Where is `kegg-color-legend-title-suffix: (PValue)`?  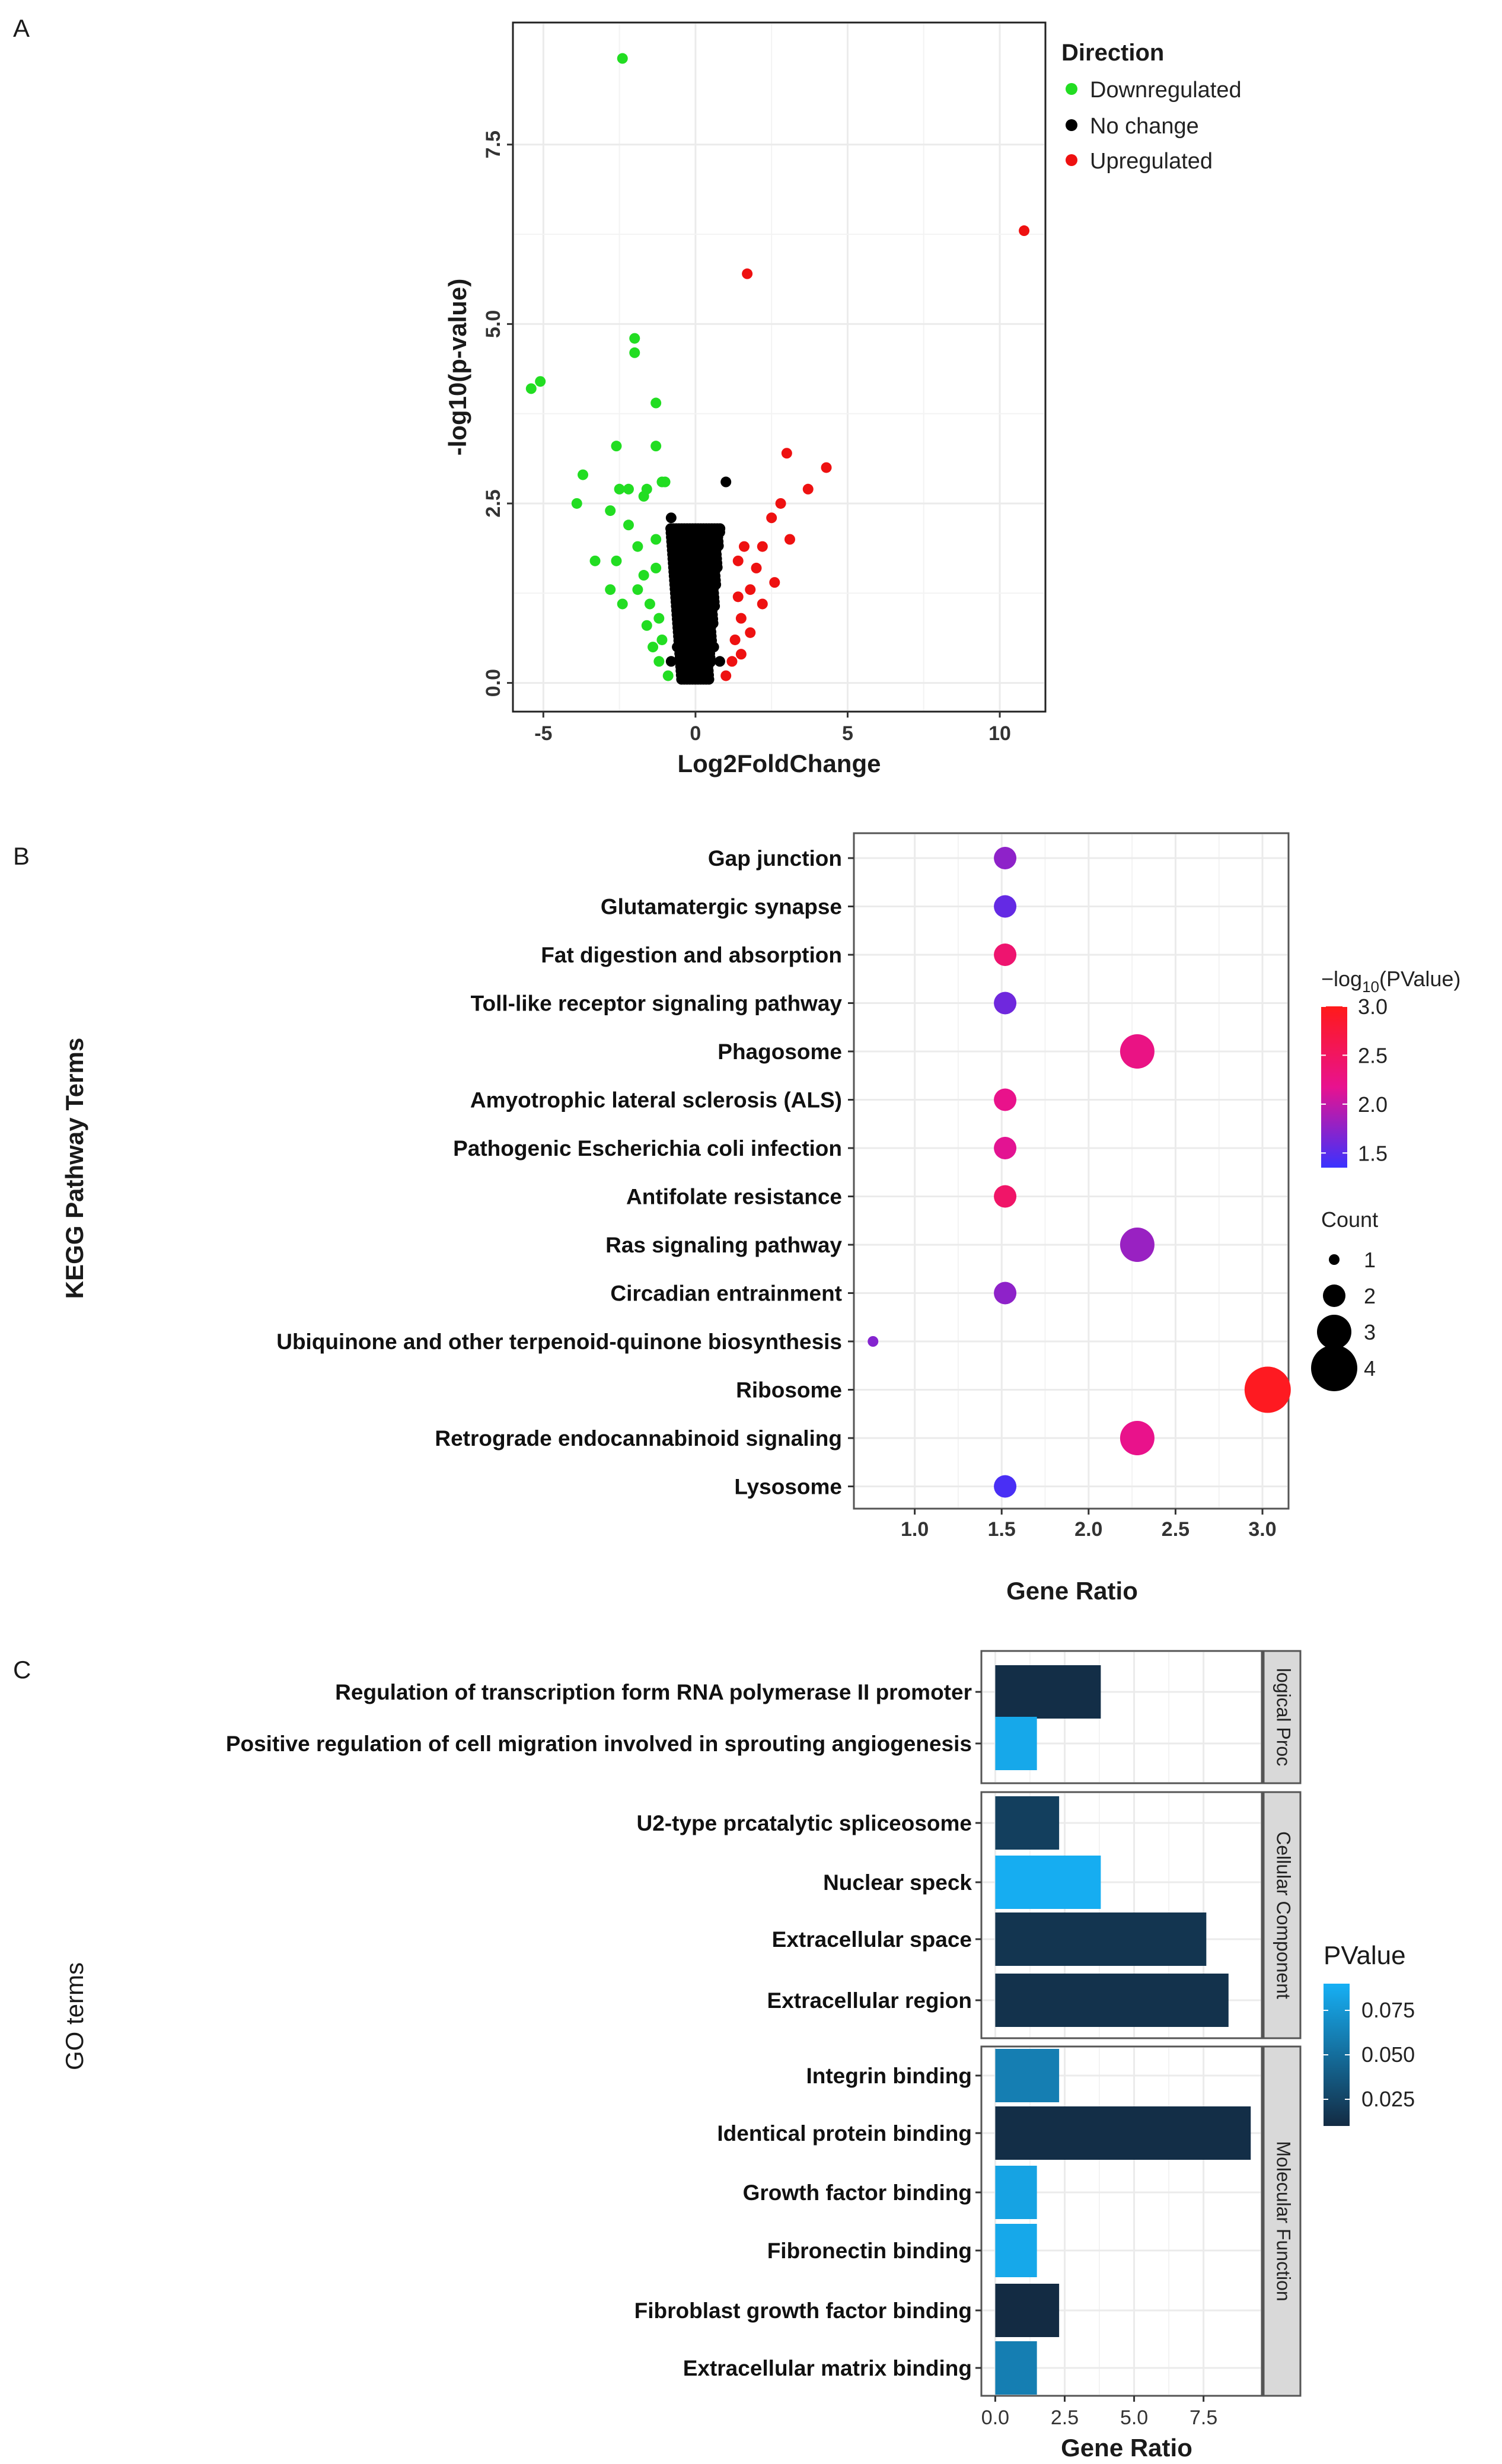
kegg-color-legend-title-suffix: (PValue) is located at coordinates (1420, 979).